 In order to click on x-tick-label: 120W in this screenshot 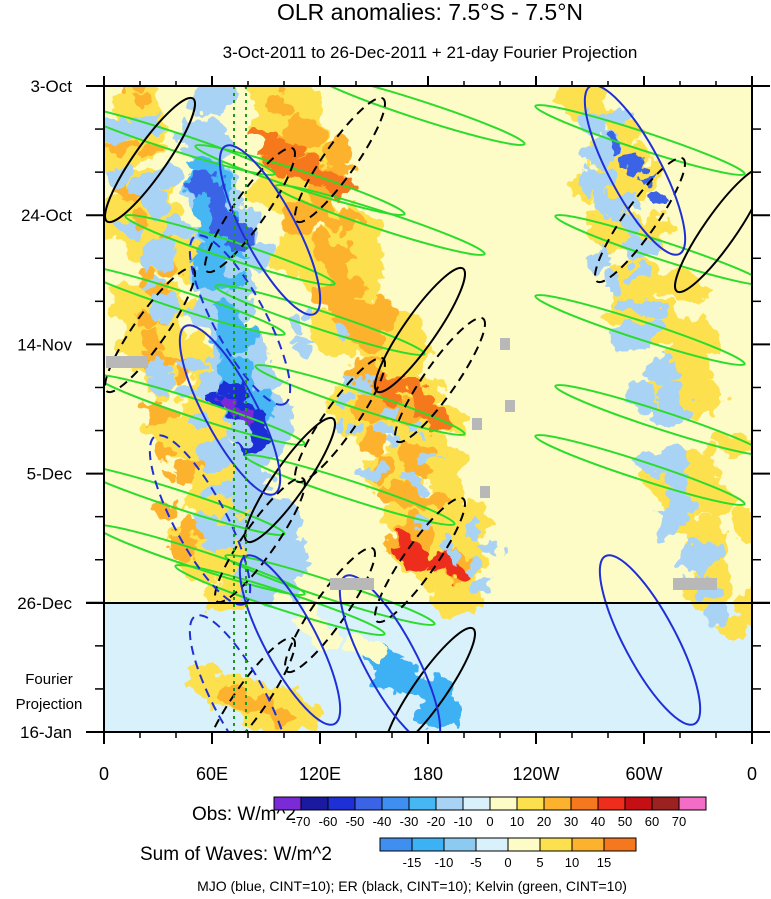, I will do `click(535, 774)`.